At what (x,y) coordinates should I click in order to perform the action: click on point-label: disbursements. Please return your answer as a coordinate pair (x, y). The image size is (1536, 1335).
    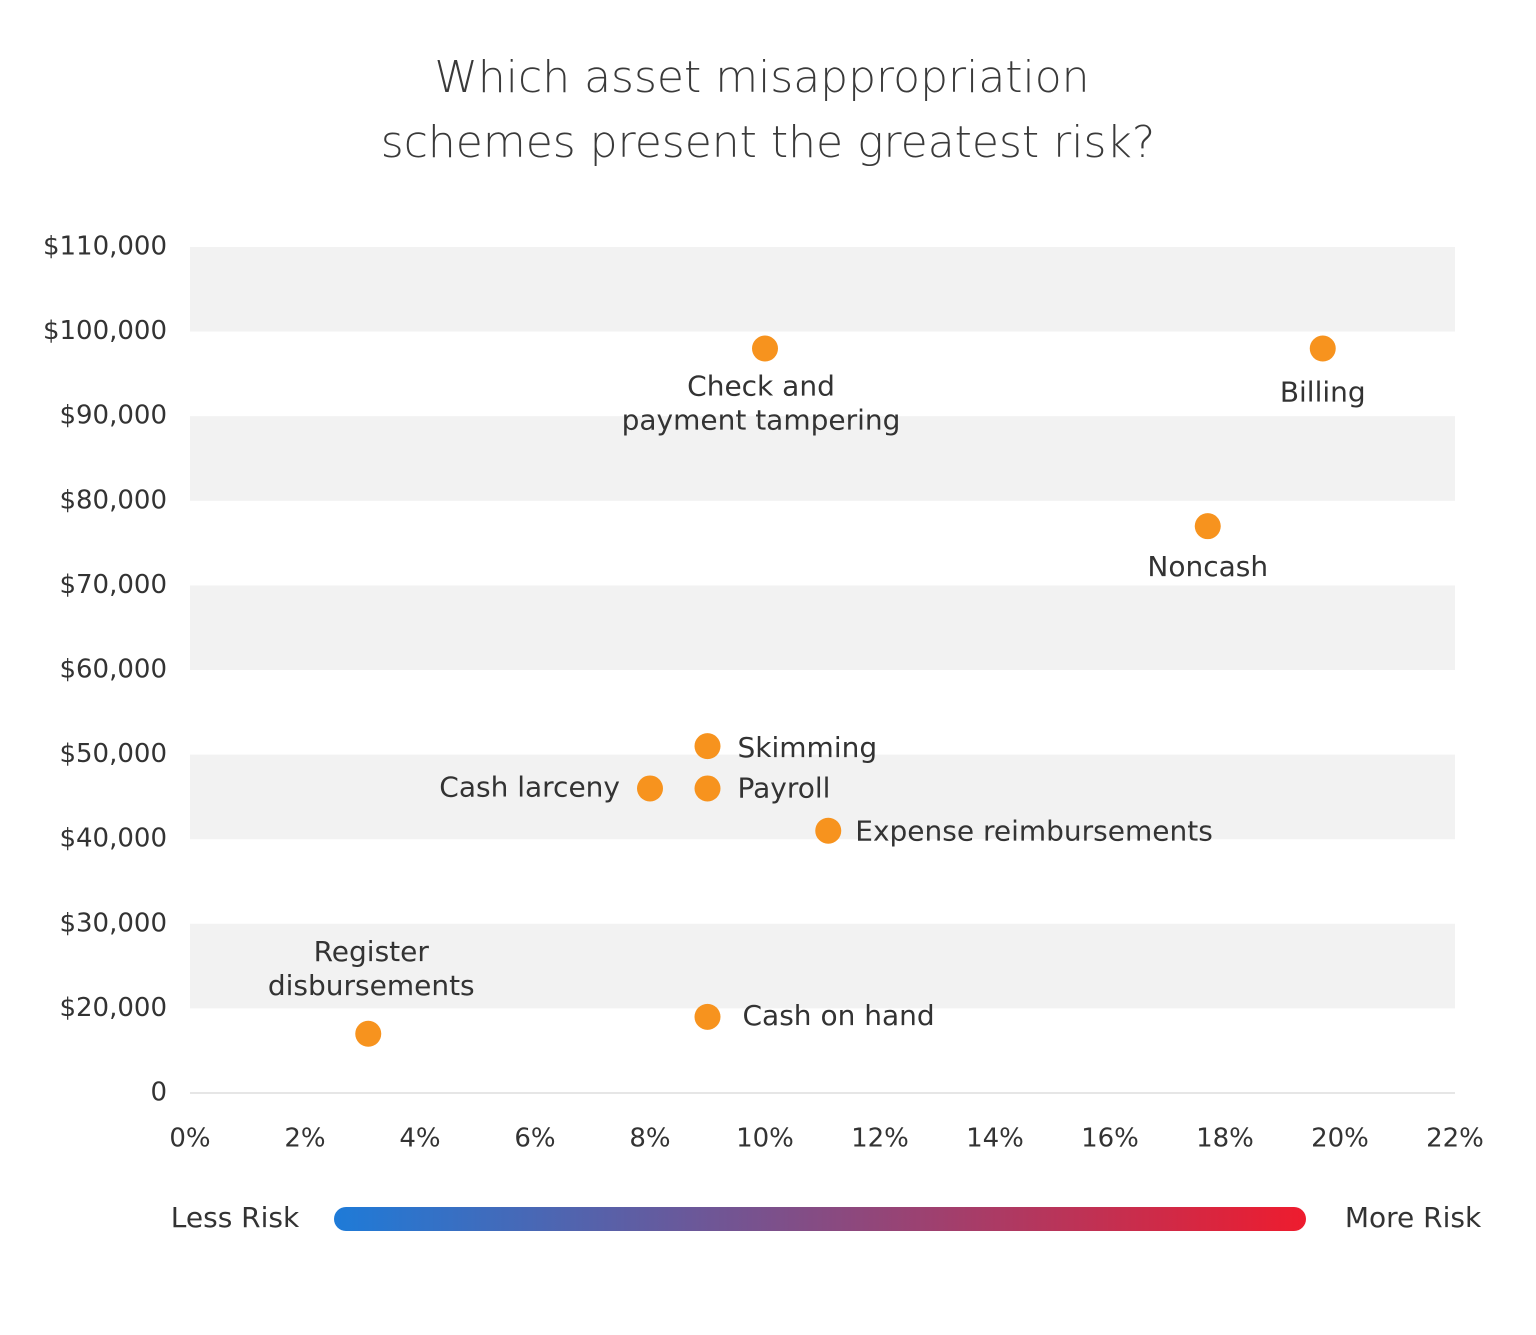
    Looking at the image, I should click on (371, 985).